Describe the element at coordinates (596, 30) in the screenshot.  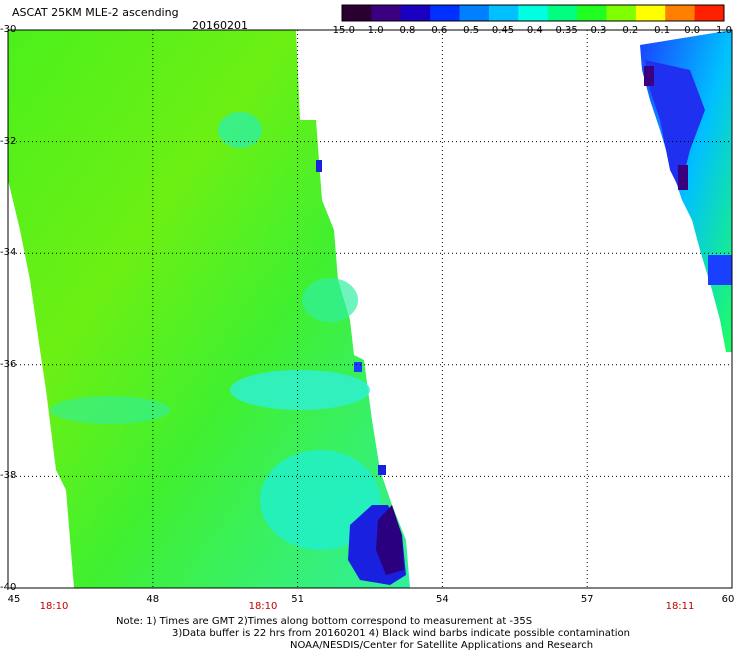
I see `colorbar-tick-label: -0.3` at that location.